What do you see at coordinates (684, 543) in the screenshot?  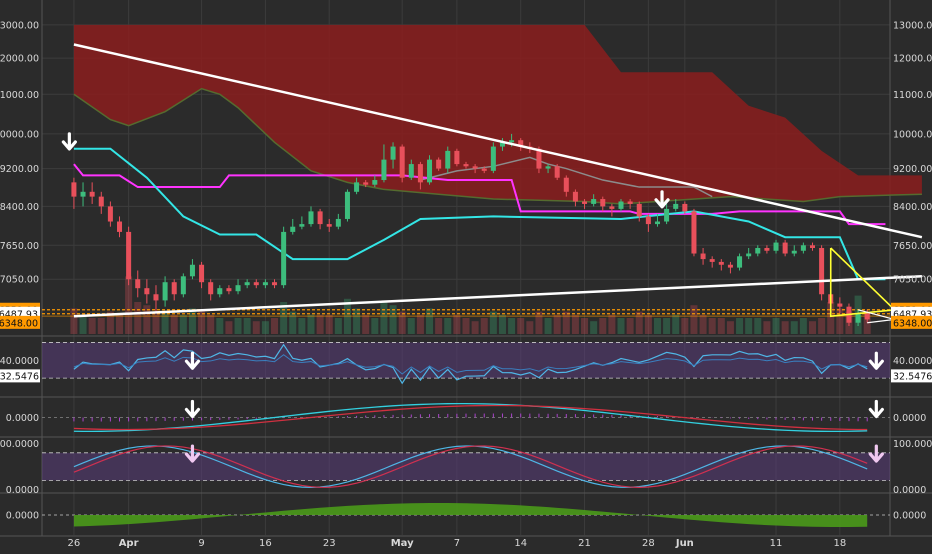 I see `x-tick-label: Jun` at bounding box center [684, 543].